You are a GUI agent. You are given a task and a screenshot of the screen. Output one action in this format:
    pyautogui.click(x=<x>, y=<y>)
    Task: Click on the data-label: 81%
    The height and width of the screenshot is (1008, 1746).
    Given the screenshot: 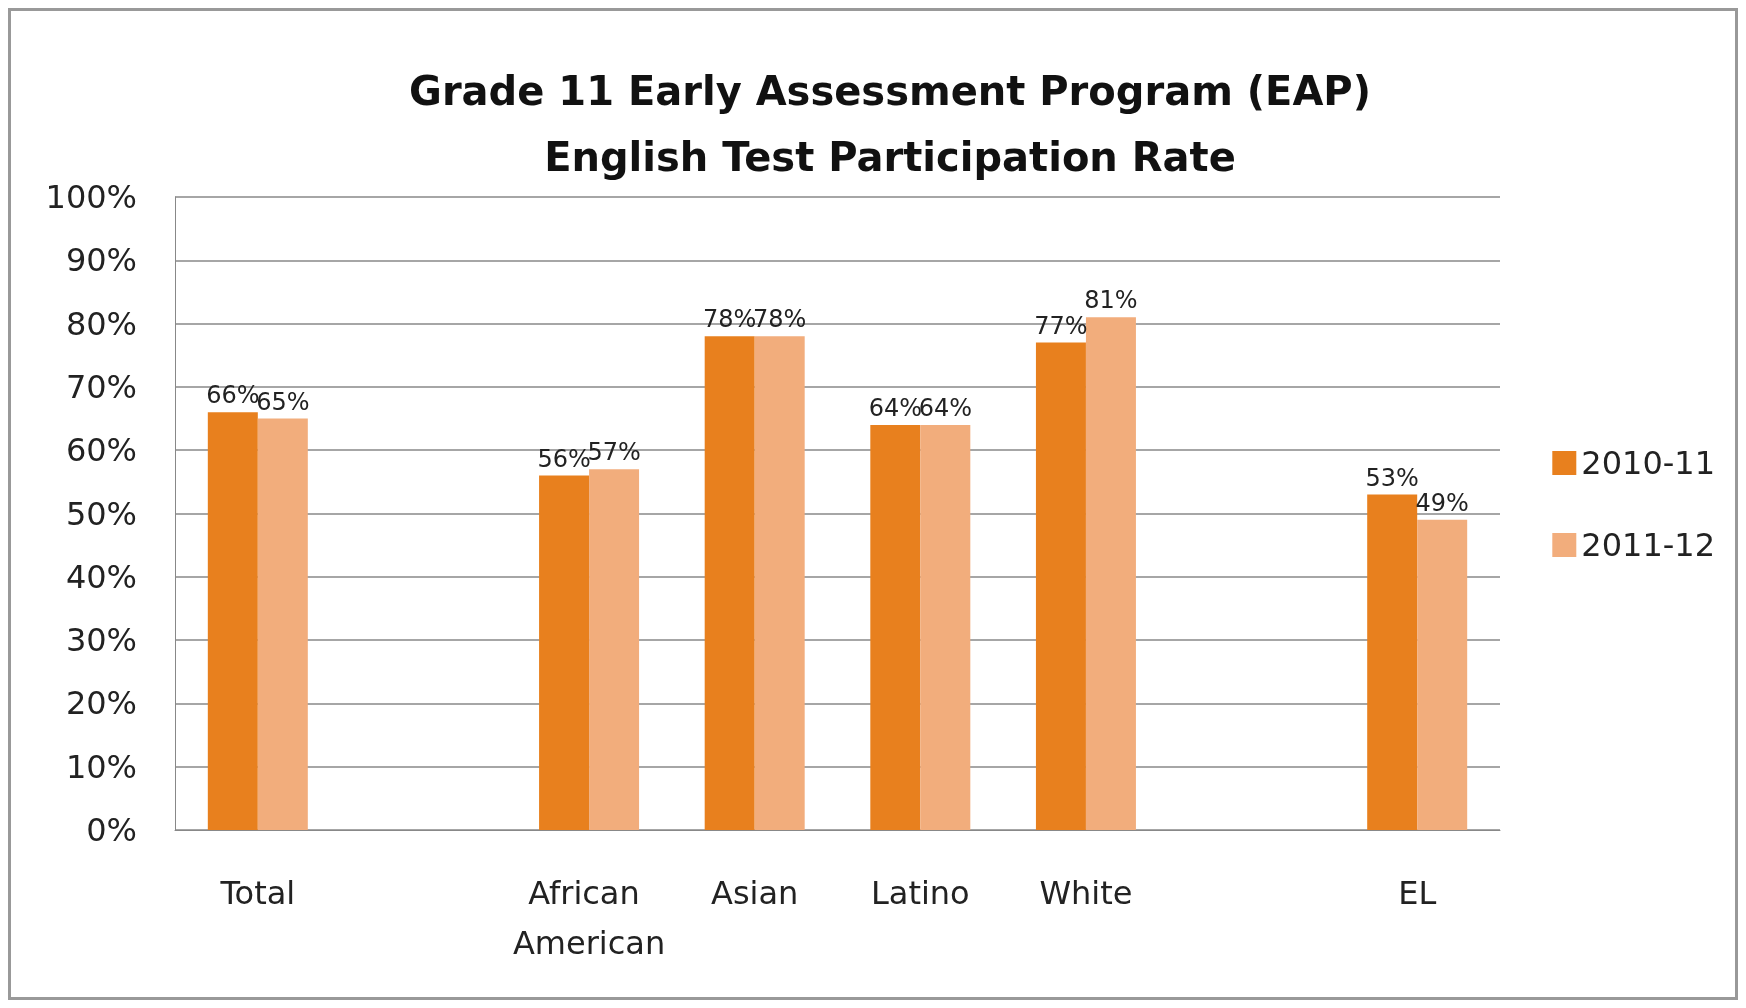 What is the action you would take?
    pyautogui.click(x=1111, y=300)
    